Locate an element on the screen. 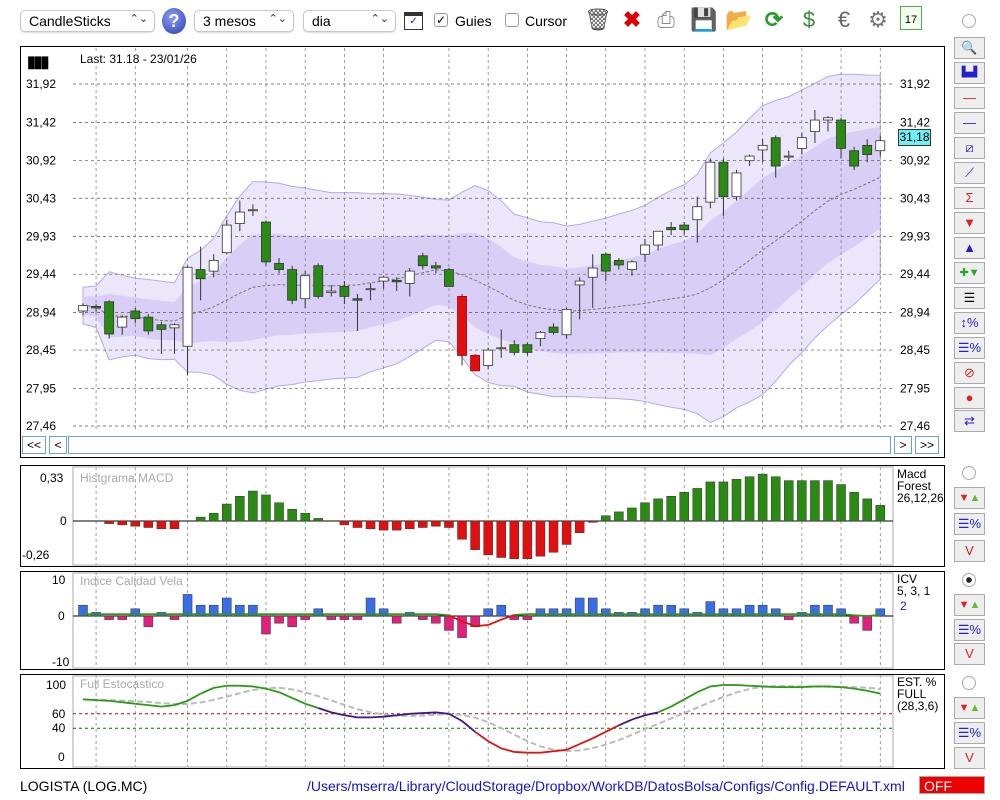 The image size is (1000, 800). trash-icon: 🗑 is located at coordinates (598, 19).